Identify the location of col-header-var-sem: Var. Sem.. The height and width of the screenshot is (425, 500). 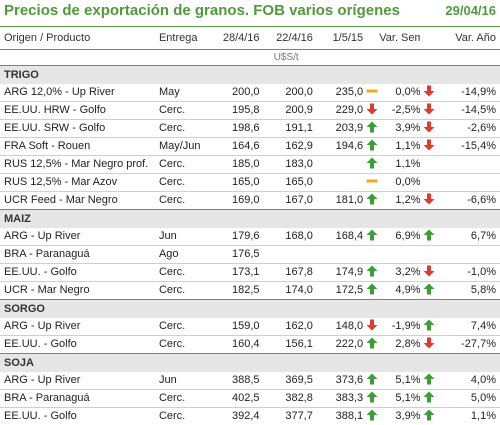
(399, 38).